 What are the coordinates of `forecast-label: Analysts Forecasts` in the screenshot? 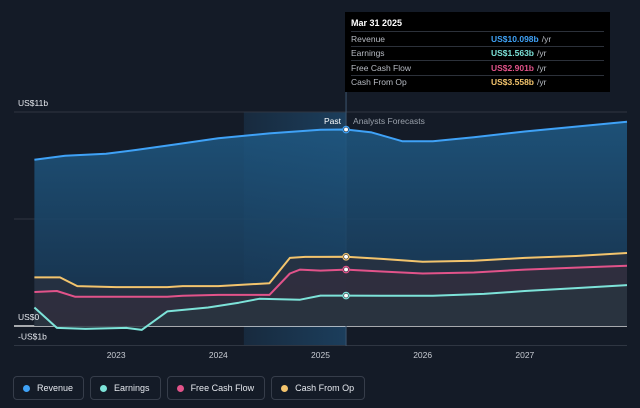 It's located at (389, 121).